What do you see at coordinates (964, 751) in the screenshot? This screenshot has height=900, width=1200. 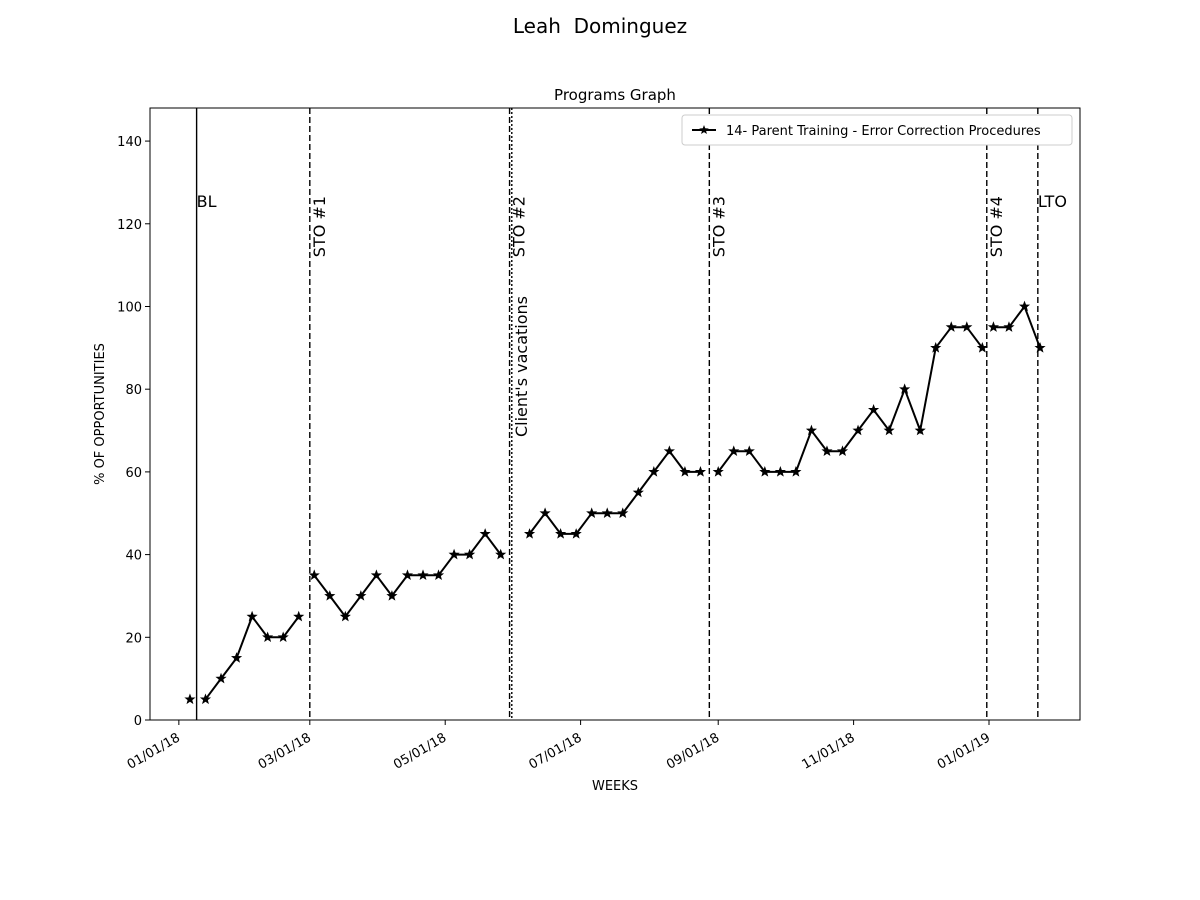 I see `x-tick-label: 01/01/19` at bounding box center [964, 751].